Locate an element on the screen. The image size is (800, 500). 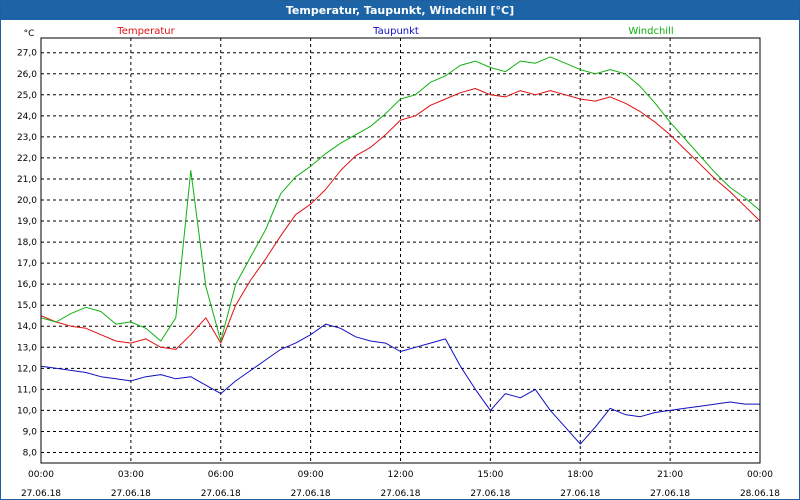
y-tick-label: 25,0 is located at coordinates (27, 96).